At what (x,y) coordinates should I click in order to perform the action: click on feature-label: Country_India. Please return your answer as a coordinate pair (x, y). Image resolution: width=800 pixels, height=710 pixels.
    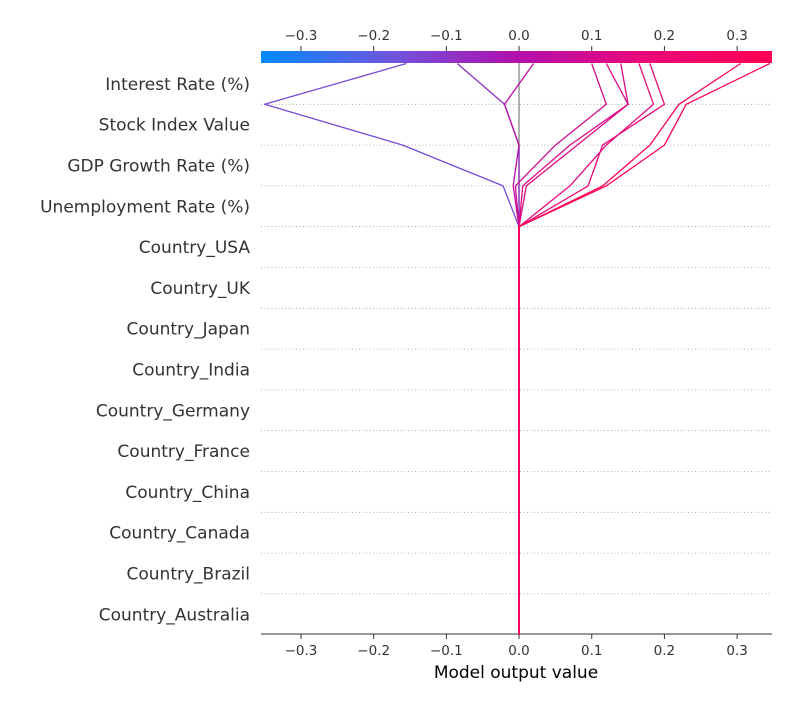
    Looking at the image, I should click on (191, 371).